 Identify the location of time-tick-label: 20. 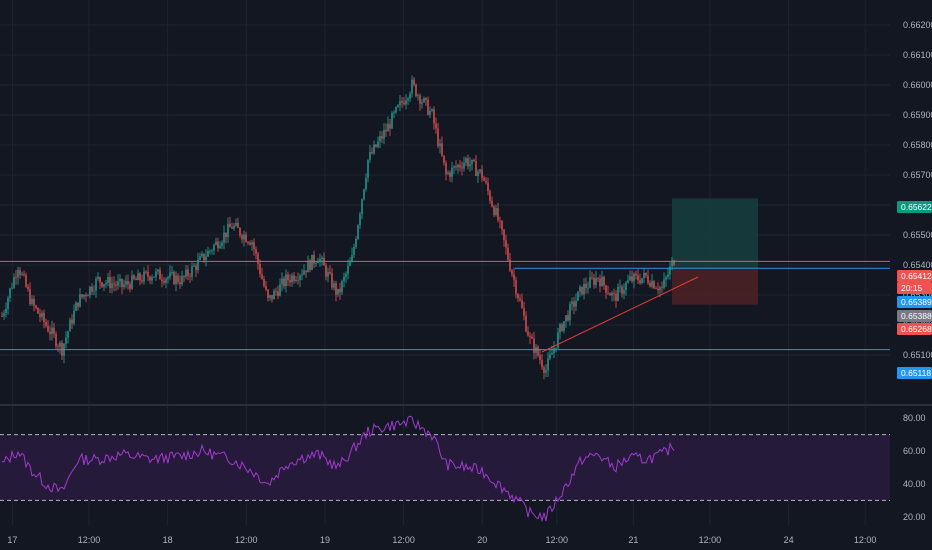
(482, 540).